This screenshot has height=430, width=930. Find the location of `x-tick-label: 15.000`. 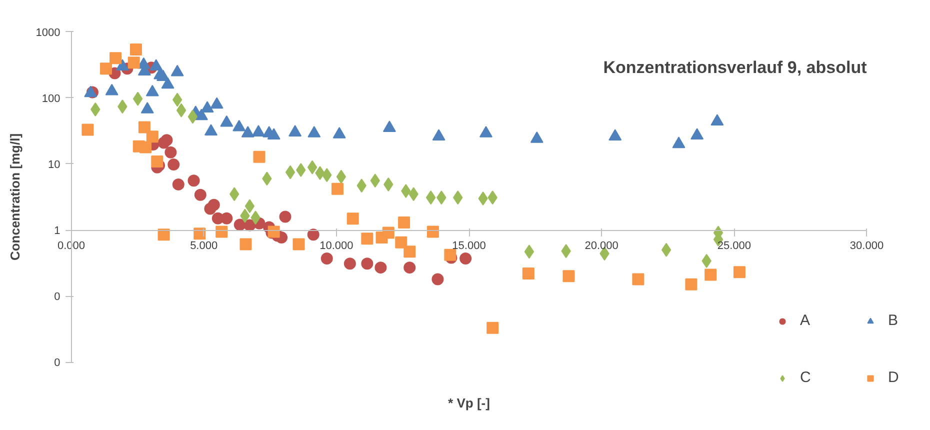

x-tick-label: 15.000 is located at coordinates (469, 246).